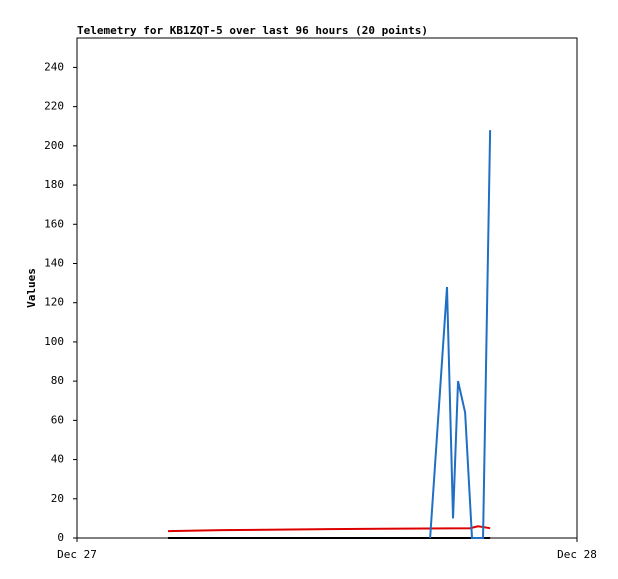  What do you see at coordinates (54, 66) in the screenshot?
I see `y-tick-label: 240` at bounding box center [54, 66].